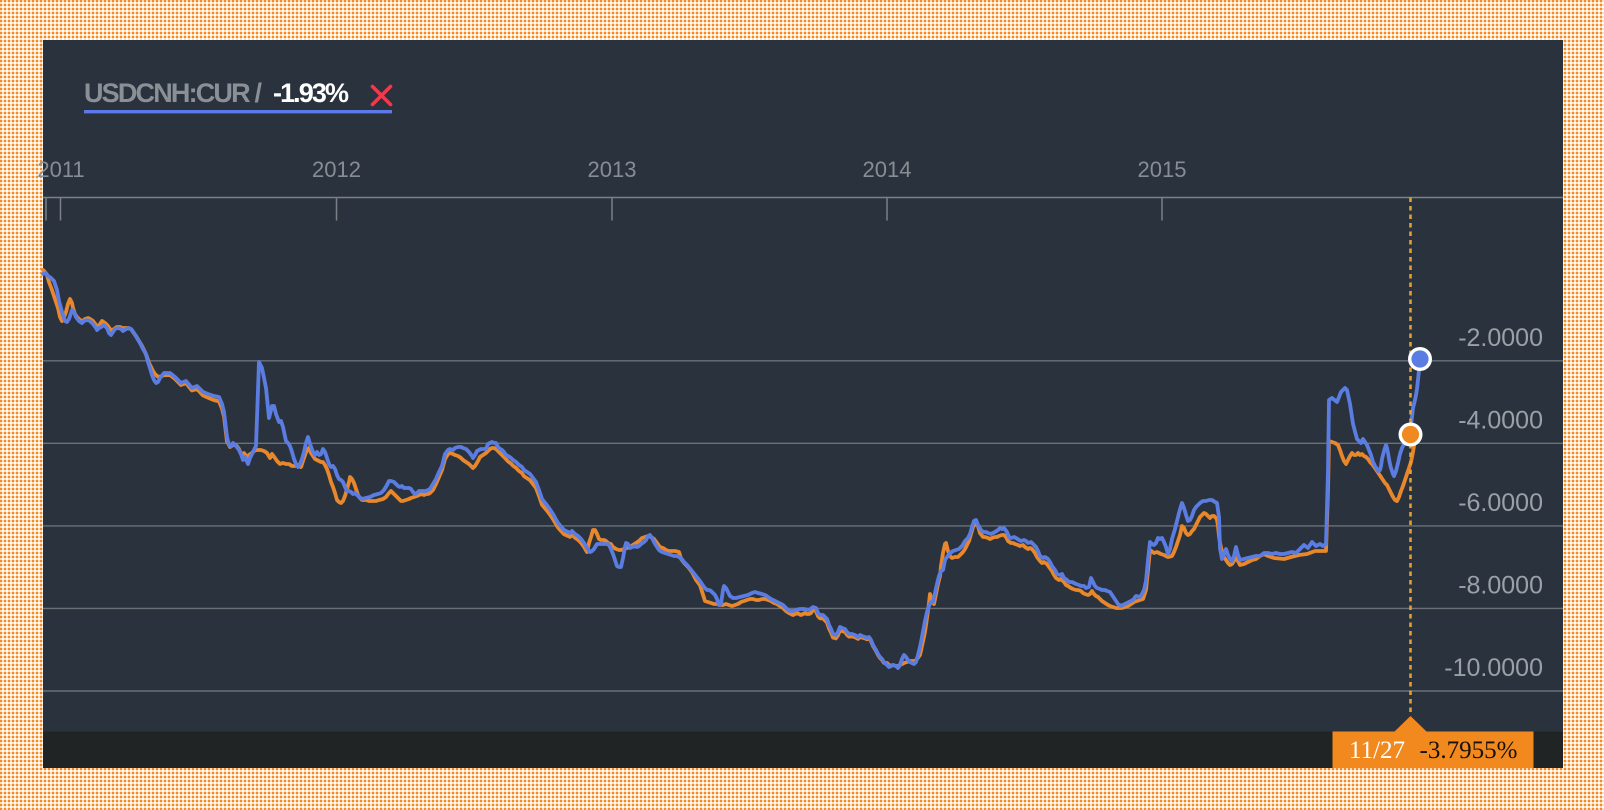 The width and height of the screenshot is (1604, 810). What do you see at coordinates (612, 169) in the screenshot?
I see `svg-text: 2013` at bounding box center [612, 169].